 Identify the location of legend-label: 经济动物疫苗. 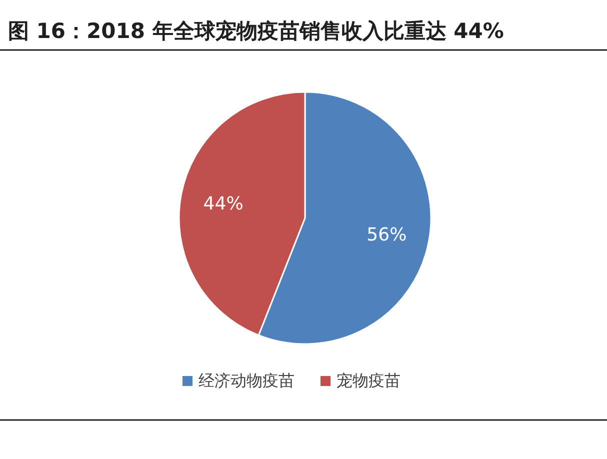
(246, 380).